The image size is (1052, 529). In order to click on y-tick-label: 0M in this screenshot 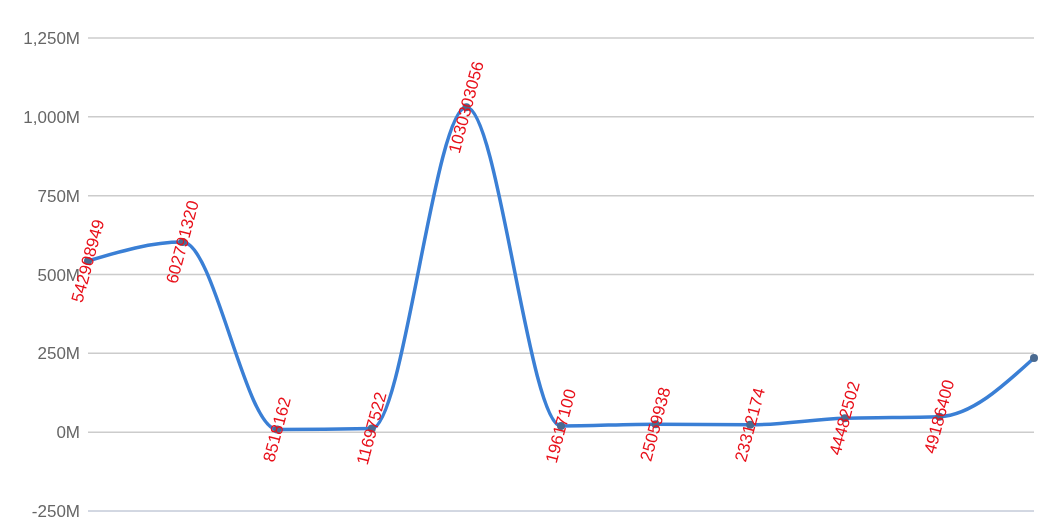, I will do `click(68, 433)`.